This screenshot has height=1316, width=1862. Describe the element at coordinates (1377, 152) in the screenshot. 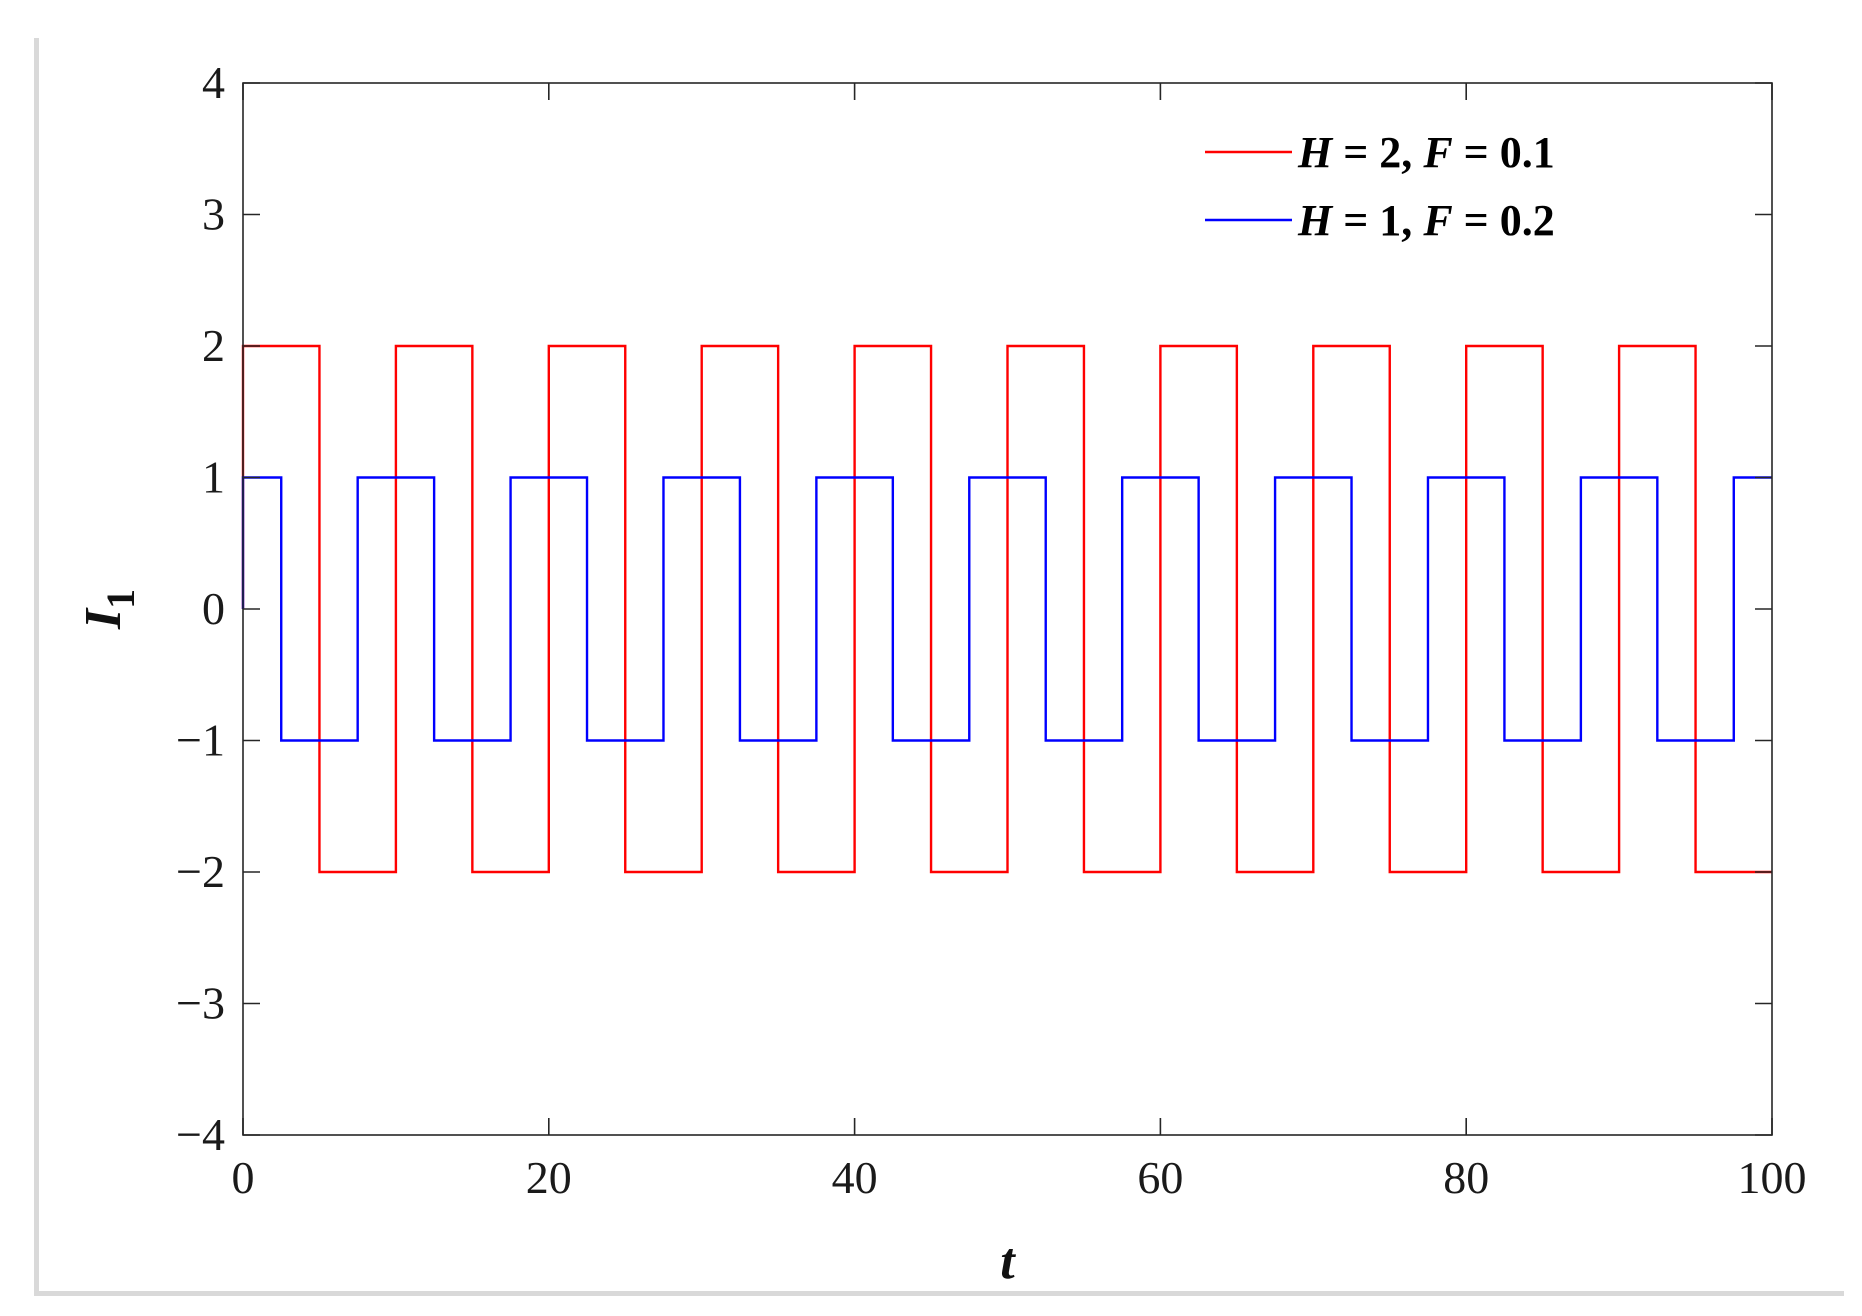

I see `legend-label-part: = 2,` at that location.